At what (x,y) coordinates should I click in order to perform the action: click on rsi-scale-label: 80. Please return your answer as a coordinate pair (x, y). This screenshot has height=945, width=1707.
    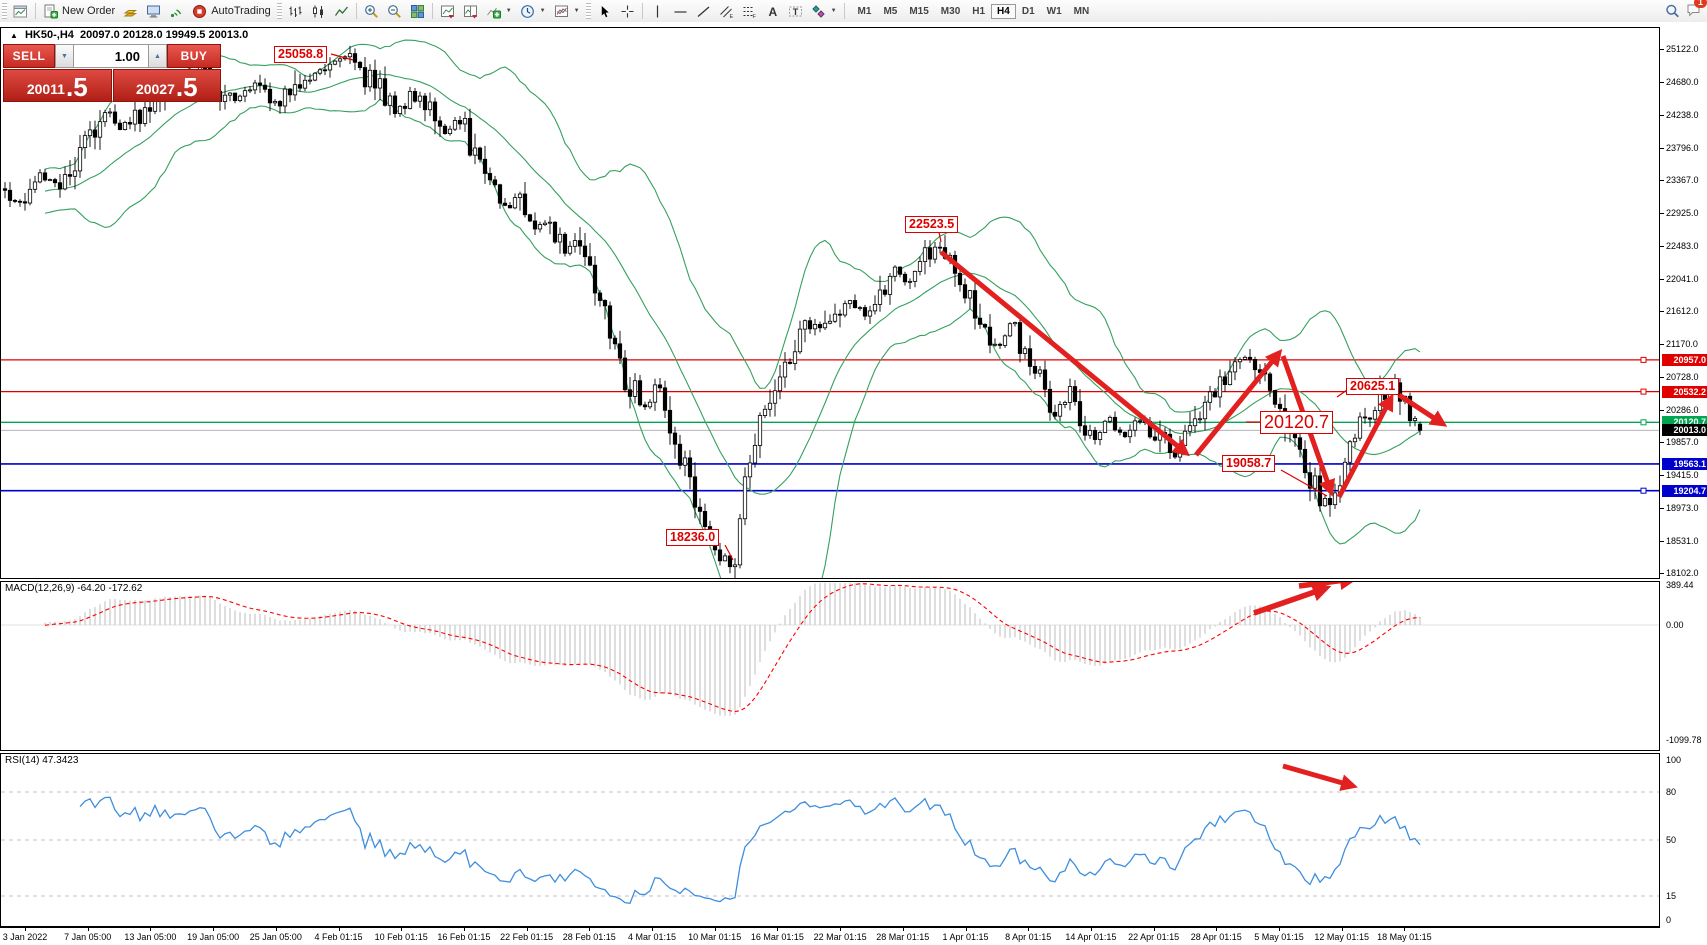
    Looking at the image, I should click on (1671, 792).